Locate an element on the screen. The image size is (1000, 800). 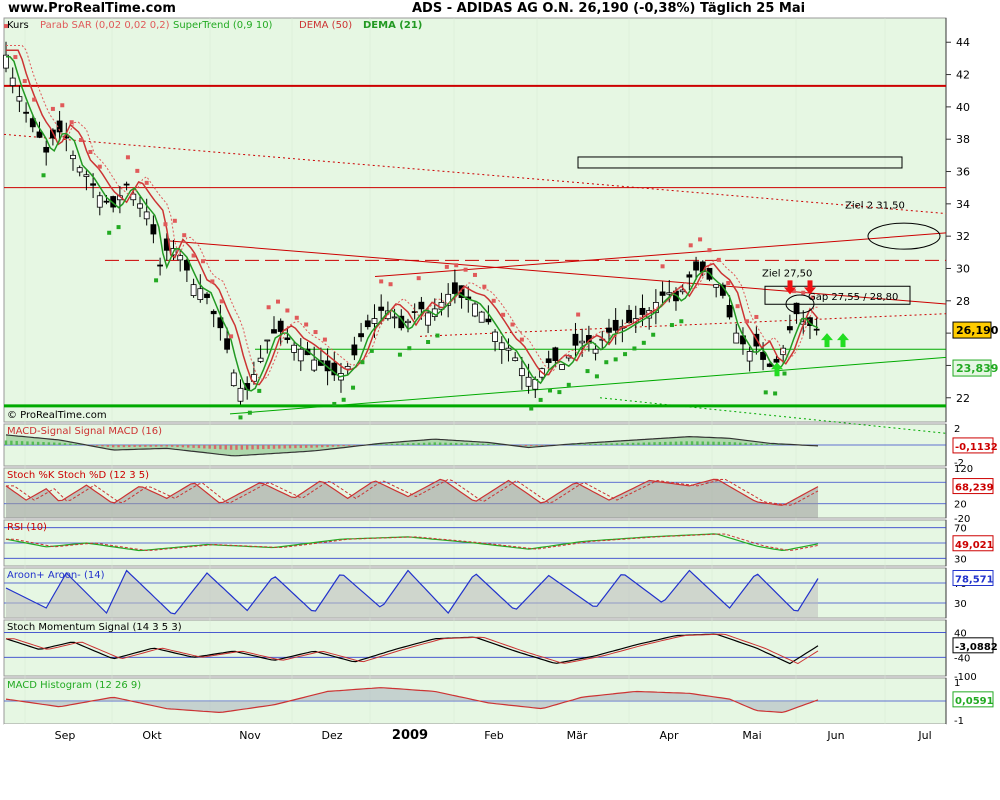
y-tick-label: 30 is located at coordinates (963, 268).